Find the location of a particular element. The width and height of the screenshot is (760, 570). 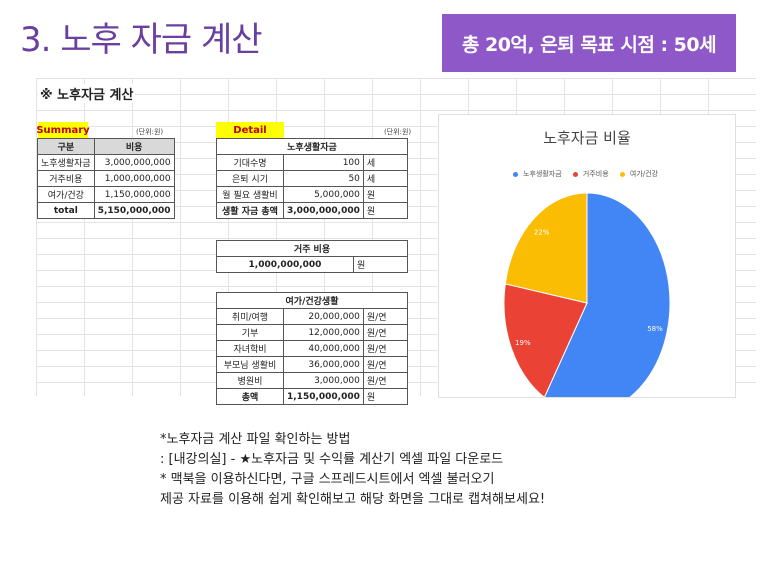

summary-unit: (단위:원) is located at coordinates (150, 132).